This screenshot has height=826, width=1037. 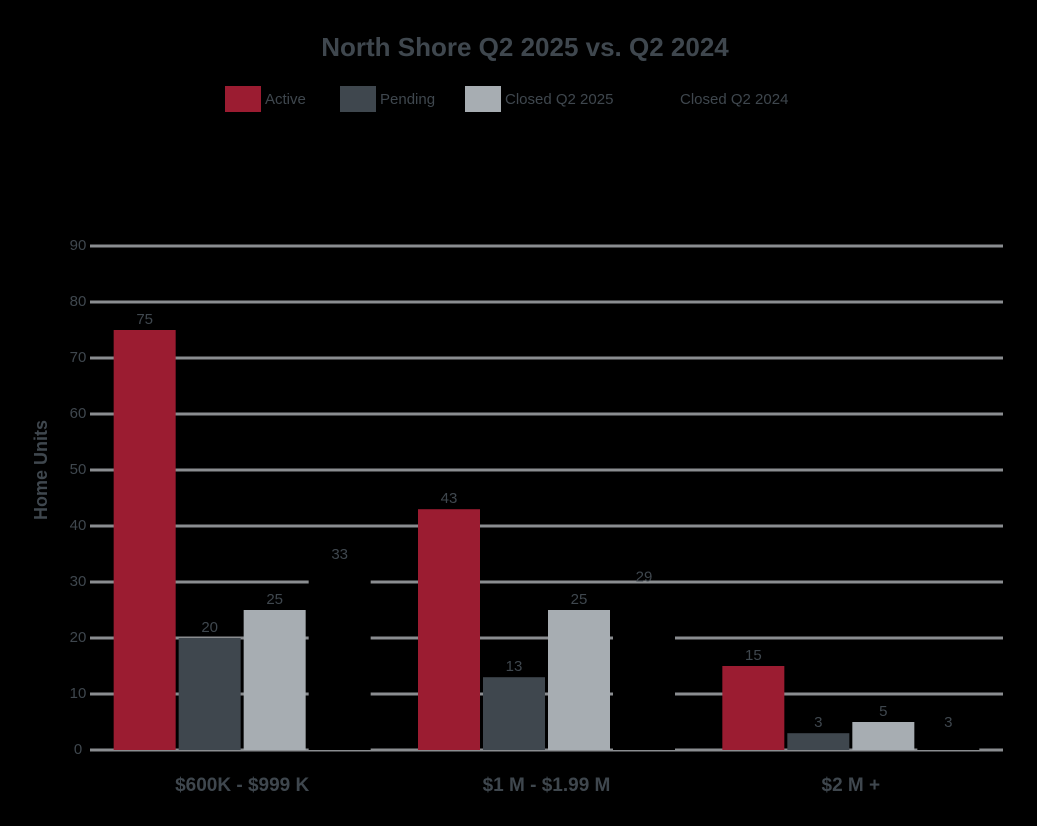 I want to click on data-label: 33, so click(x=339, y=554).